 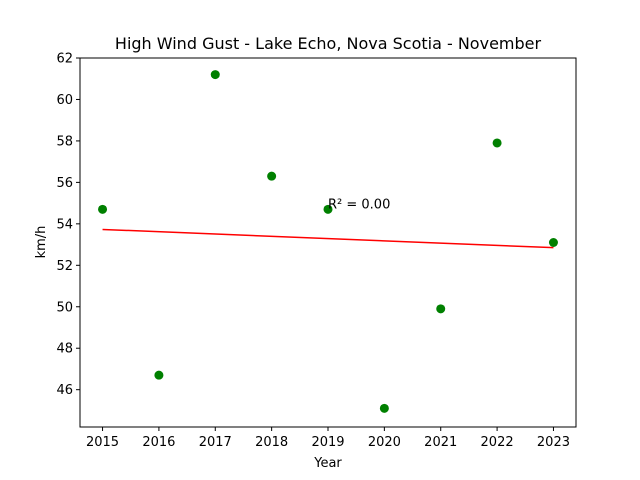 I want to click on r-squared-annotation: R² = 0.00, so click(x=359, y=204).